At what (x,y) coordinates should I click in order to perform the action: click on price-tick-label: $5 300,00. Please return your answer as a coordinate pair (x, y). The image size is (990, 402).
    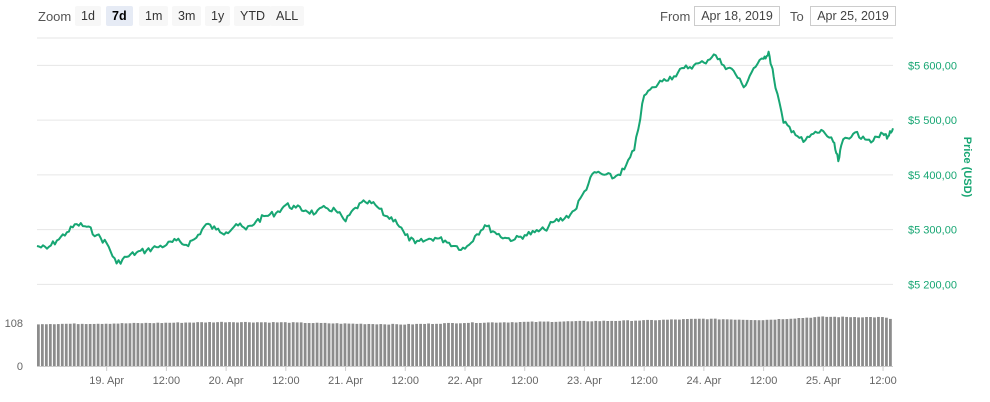
    Looking at the image, I should click on (932, 231).